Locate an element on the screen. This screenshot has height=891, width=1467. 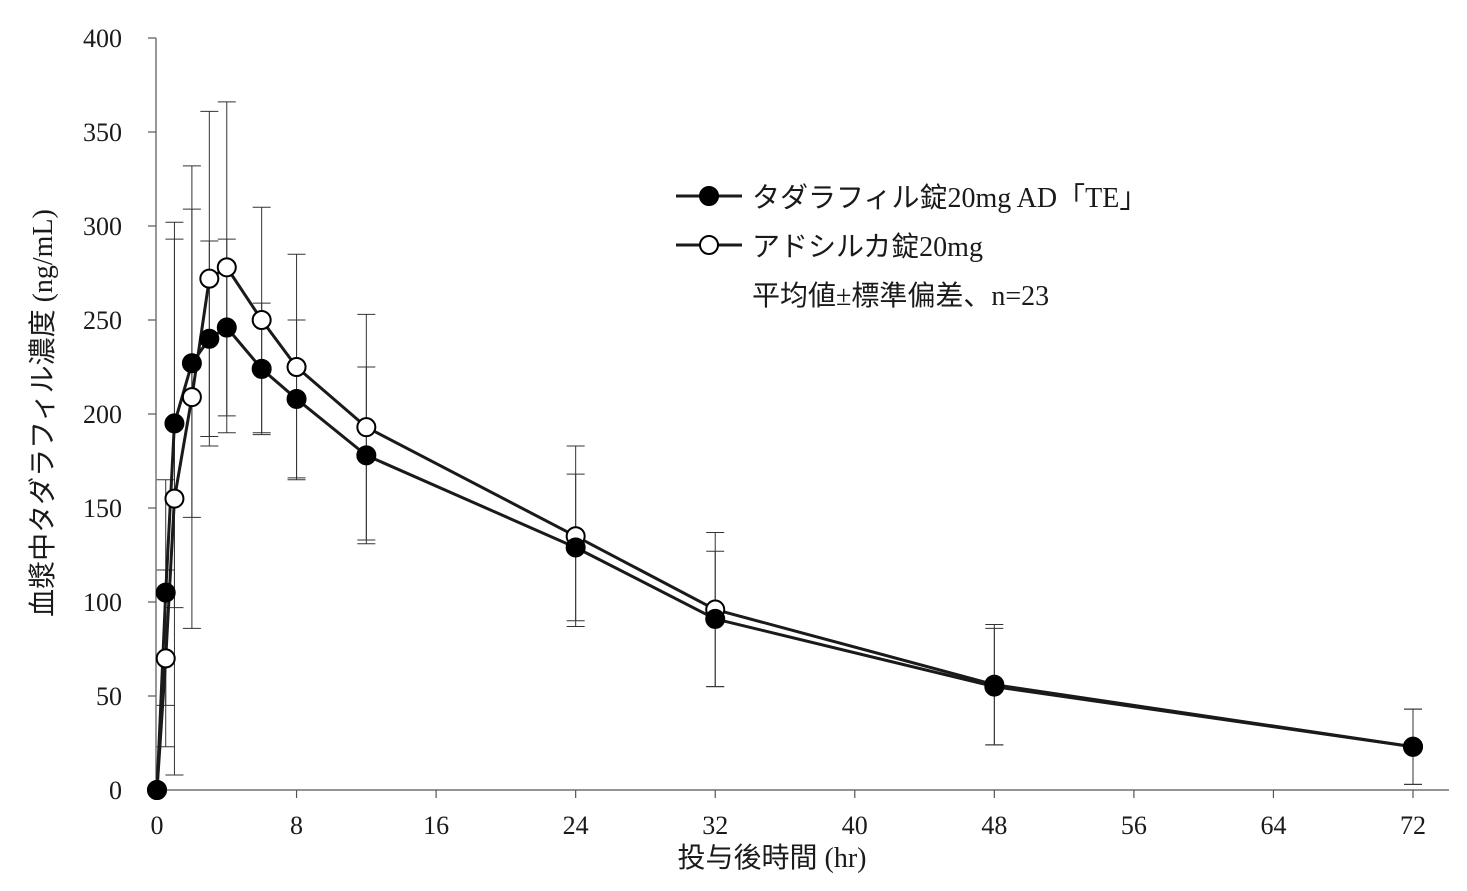
x-tick-label: 0 is located at coordinates (157, 825).